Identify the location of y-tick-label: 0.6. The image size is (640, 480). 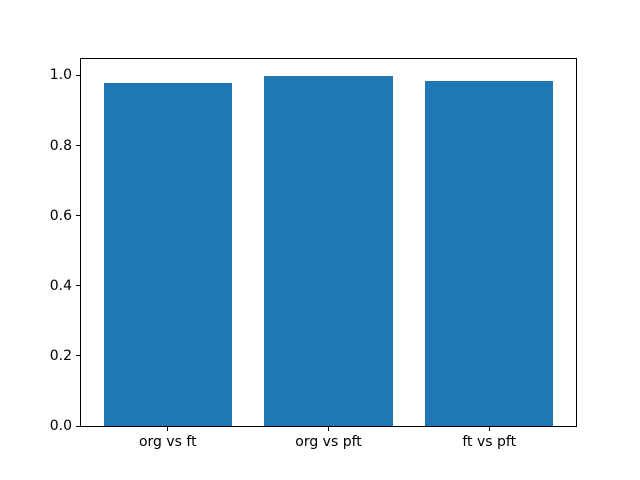
(60, 215).